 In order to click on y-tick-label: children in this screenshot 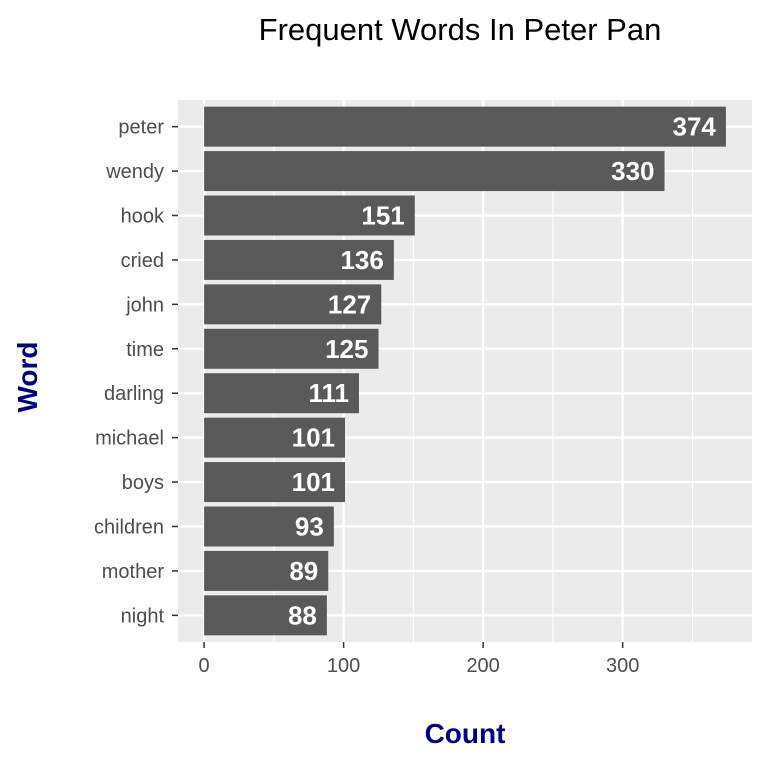, I will do `click(129, 527)`.